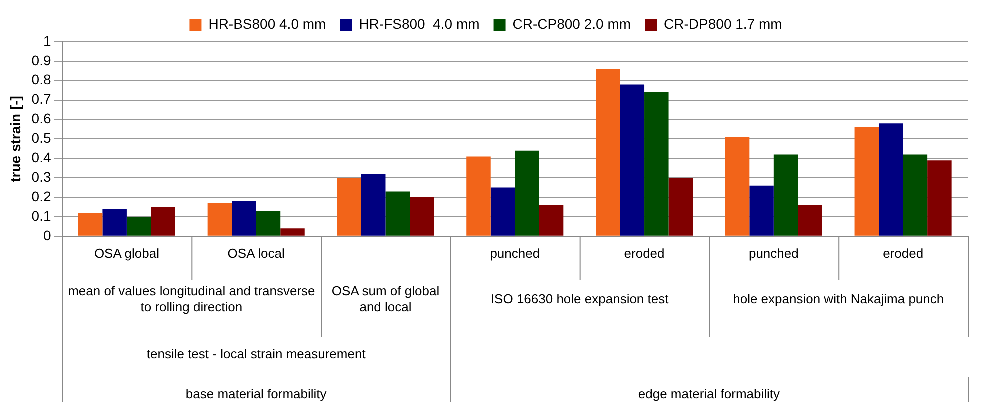 The image size is (986, 420). Describe the element at coordinates (419, 24) in the screenshot. I see `legend-label: HR-FS800 4.0 mm` at that location.